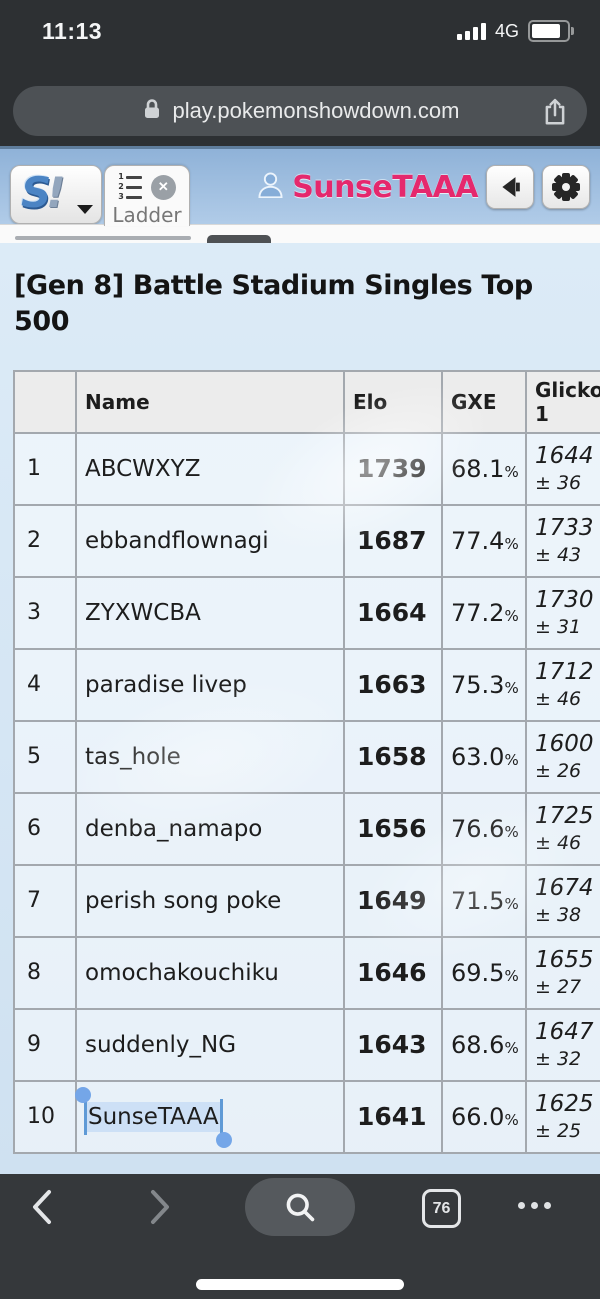 The image size is (600, 1299). Describe the element at coordinates (484, 1116) in the screenshot. I see `gxe-cell: 66.0%` at that location.